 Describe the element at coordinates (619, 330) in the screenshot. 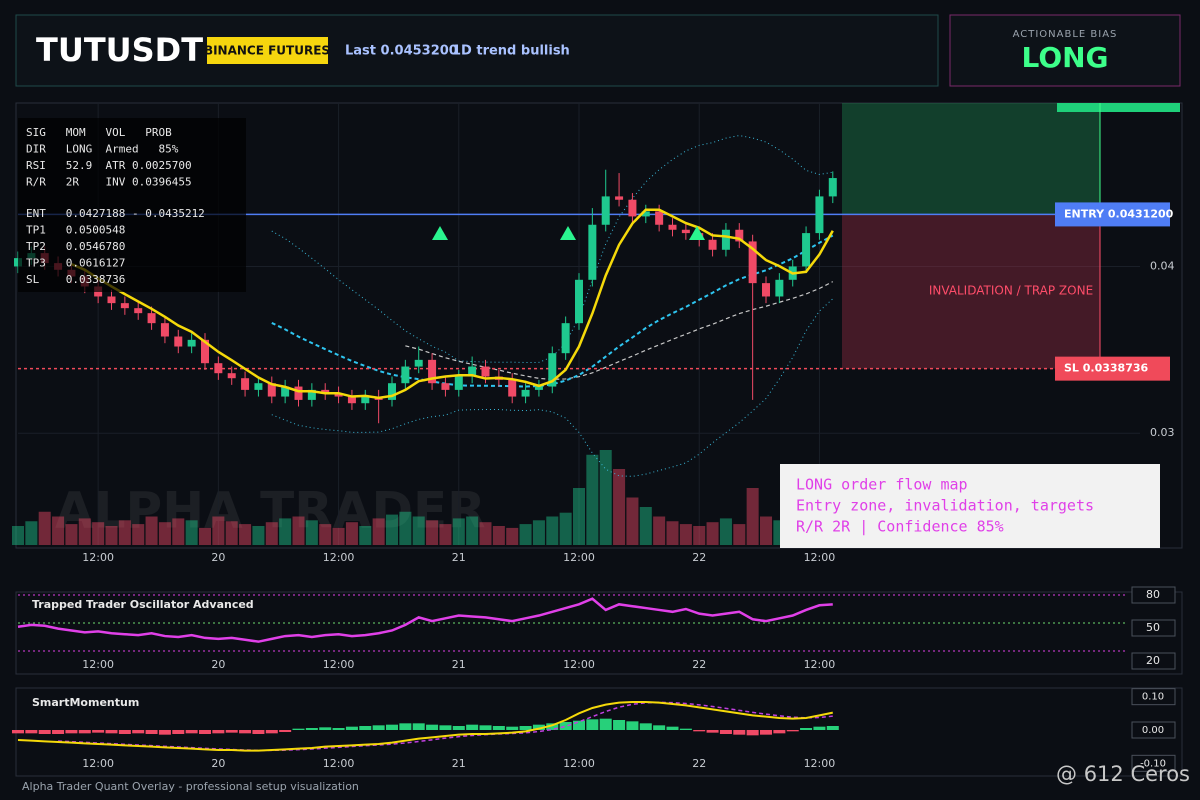

I see `slow-average` at that location.